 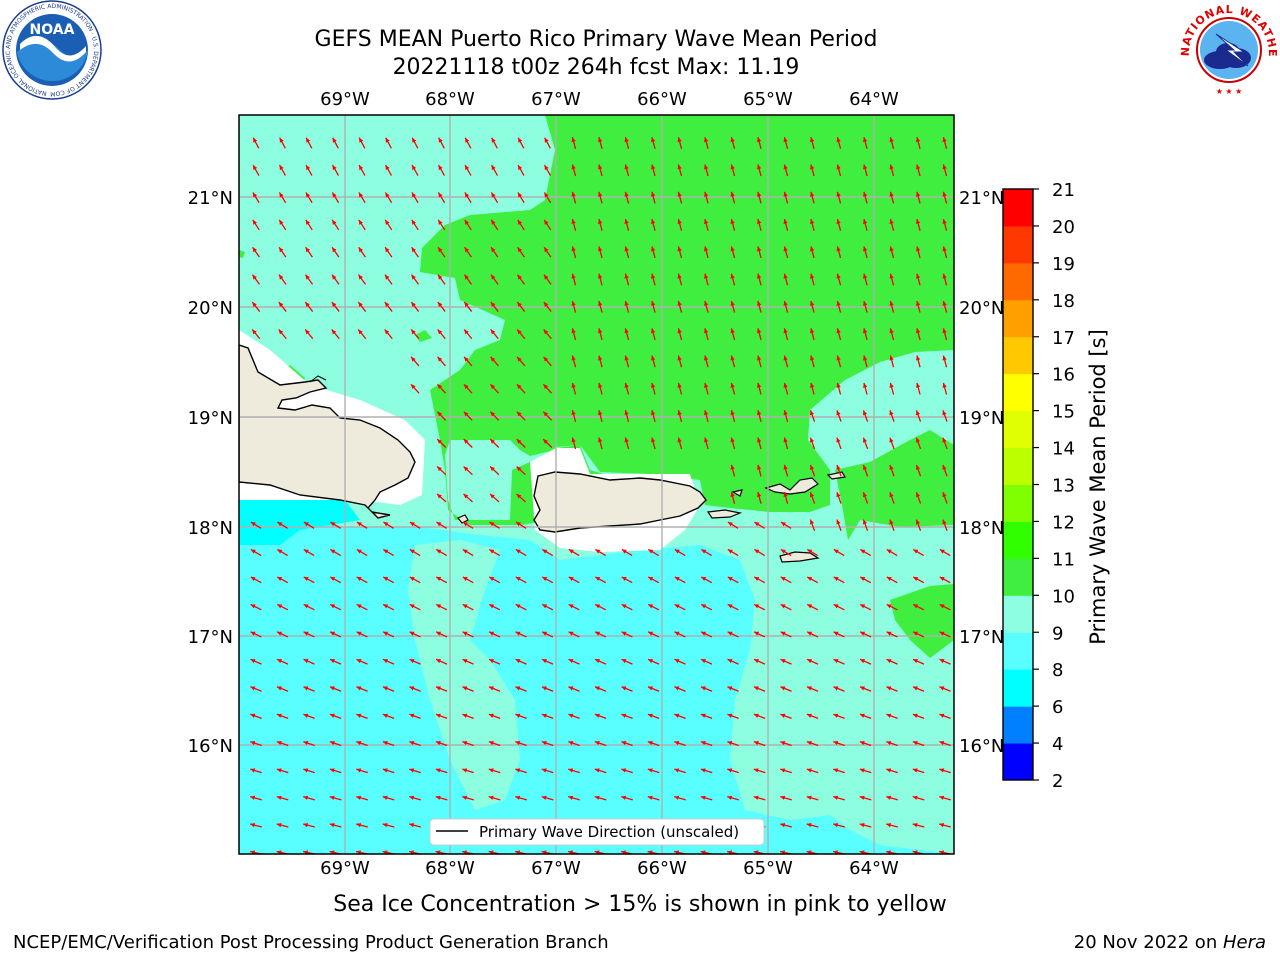 What do you see at coordinates (1063, 264) in the screenshot?
I see `colorbar-tick-label: 19` at bounding box center [1063, 264].